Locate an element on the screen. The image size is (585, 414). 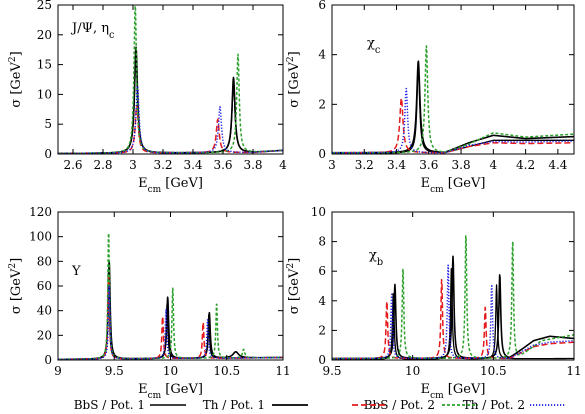
x-tick-label: 4.2 is located at coordinates (525, 165).